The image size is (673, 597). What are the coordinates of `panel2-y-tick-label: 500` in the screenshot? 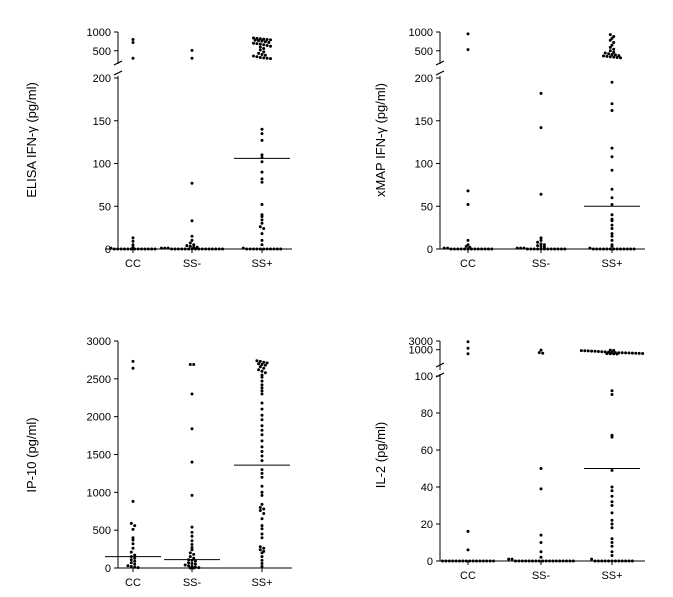 It's located at (424, 52).